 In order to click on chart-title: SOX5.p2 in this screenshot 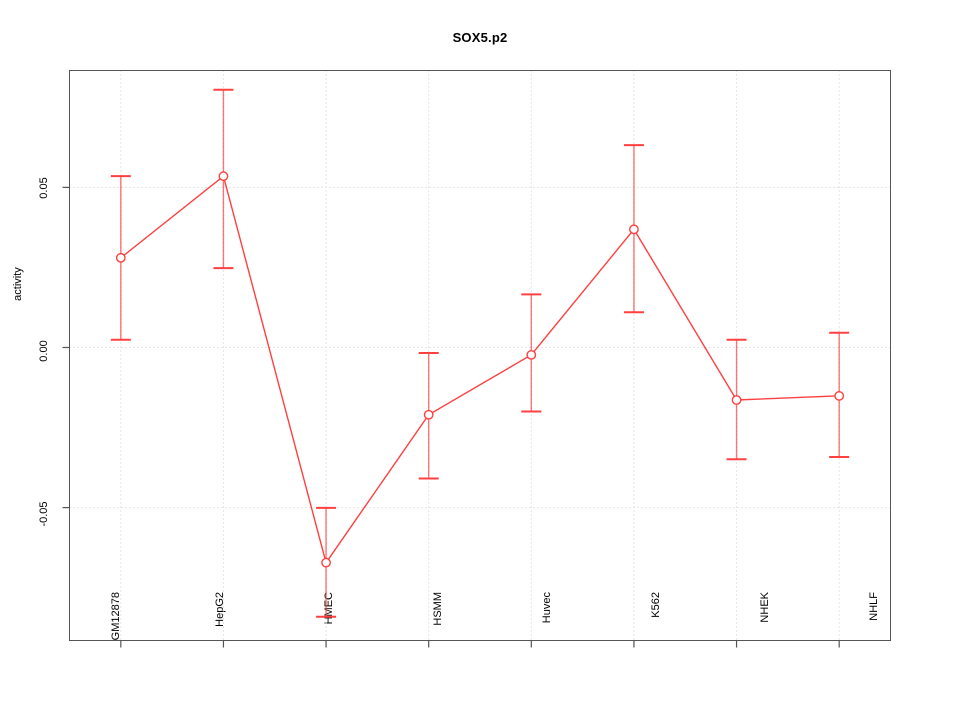, I will do `click(480, 37)`.